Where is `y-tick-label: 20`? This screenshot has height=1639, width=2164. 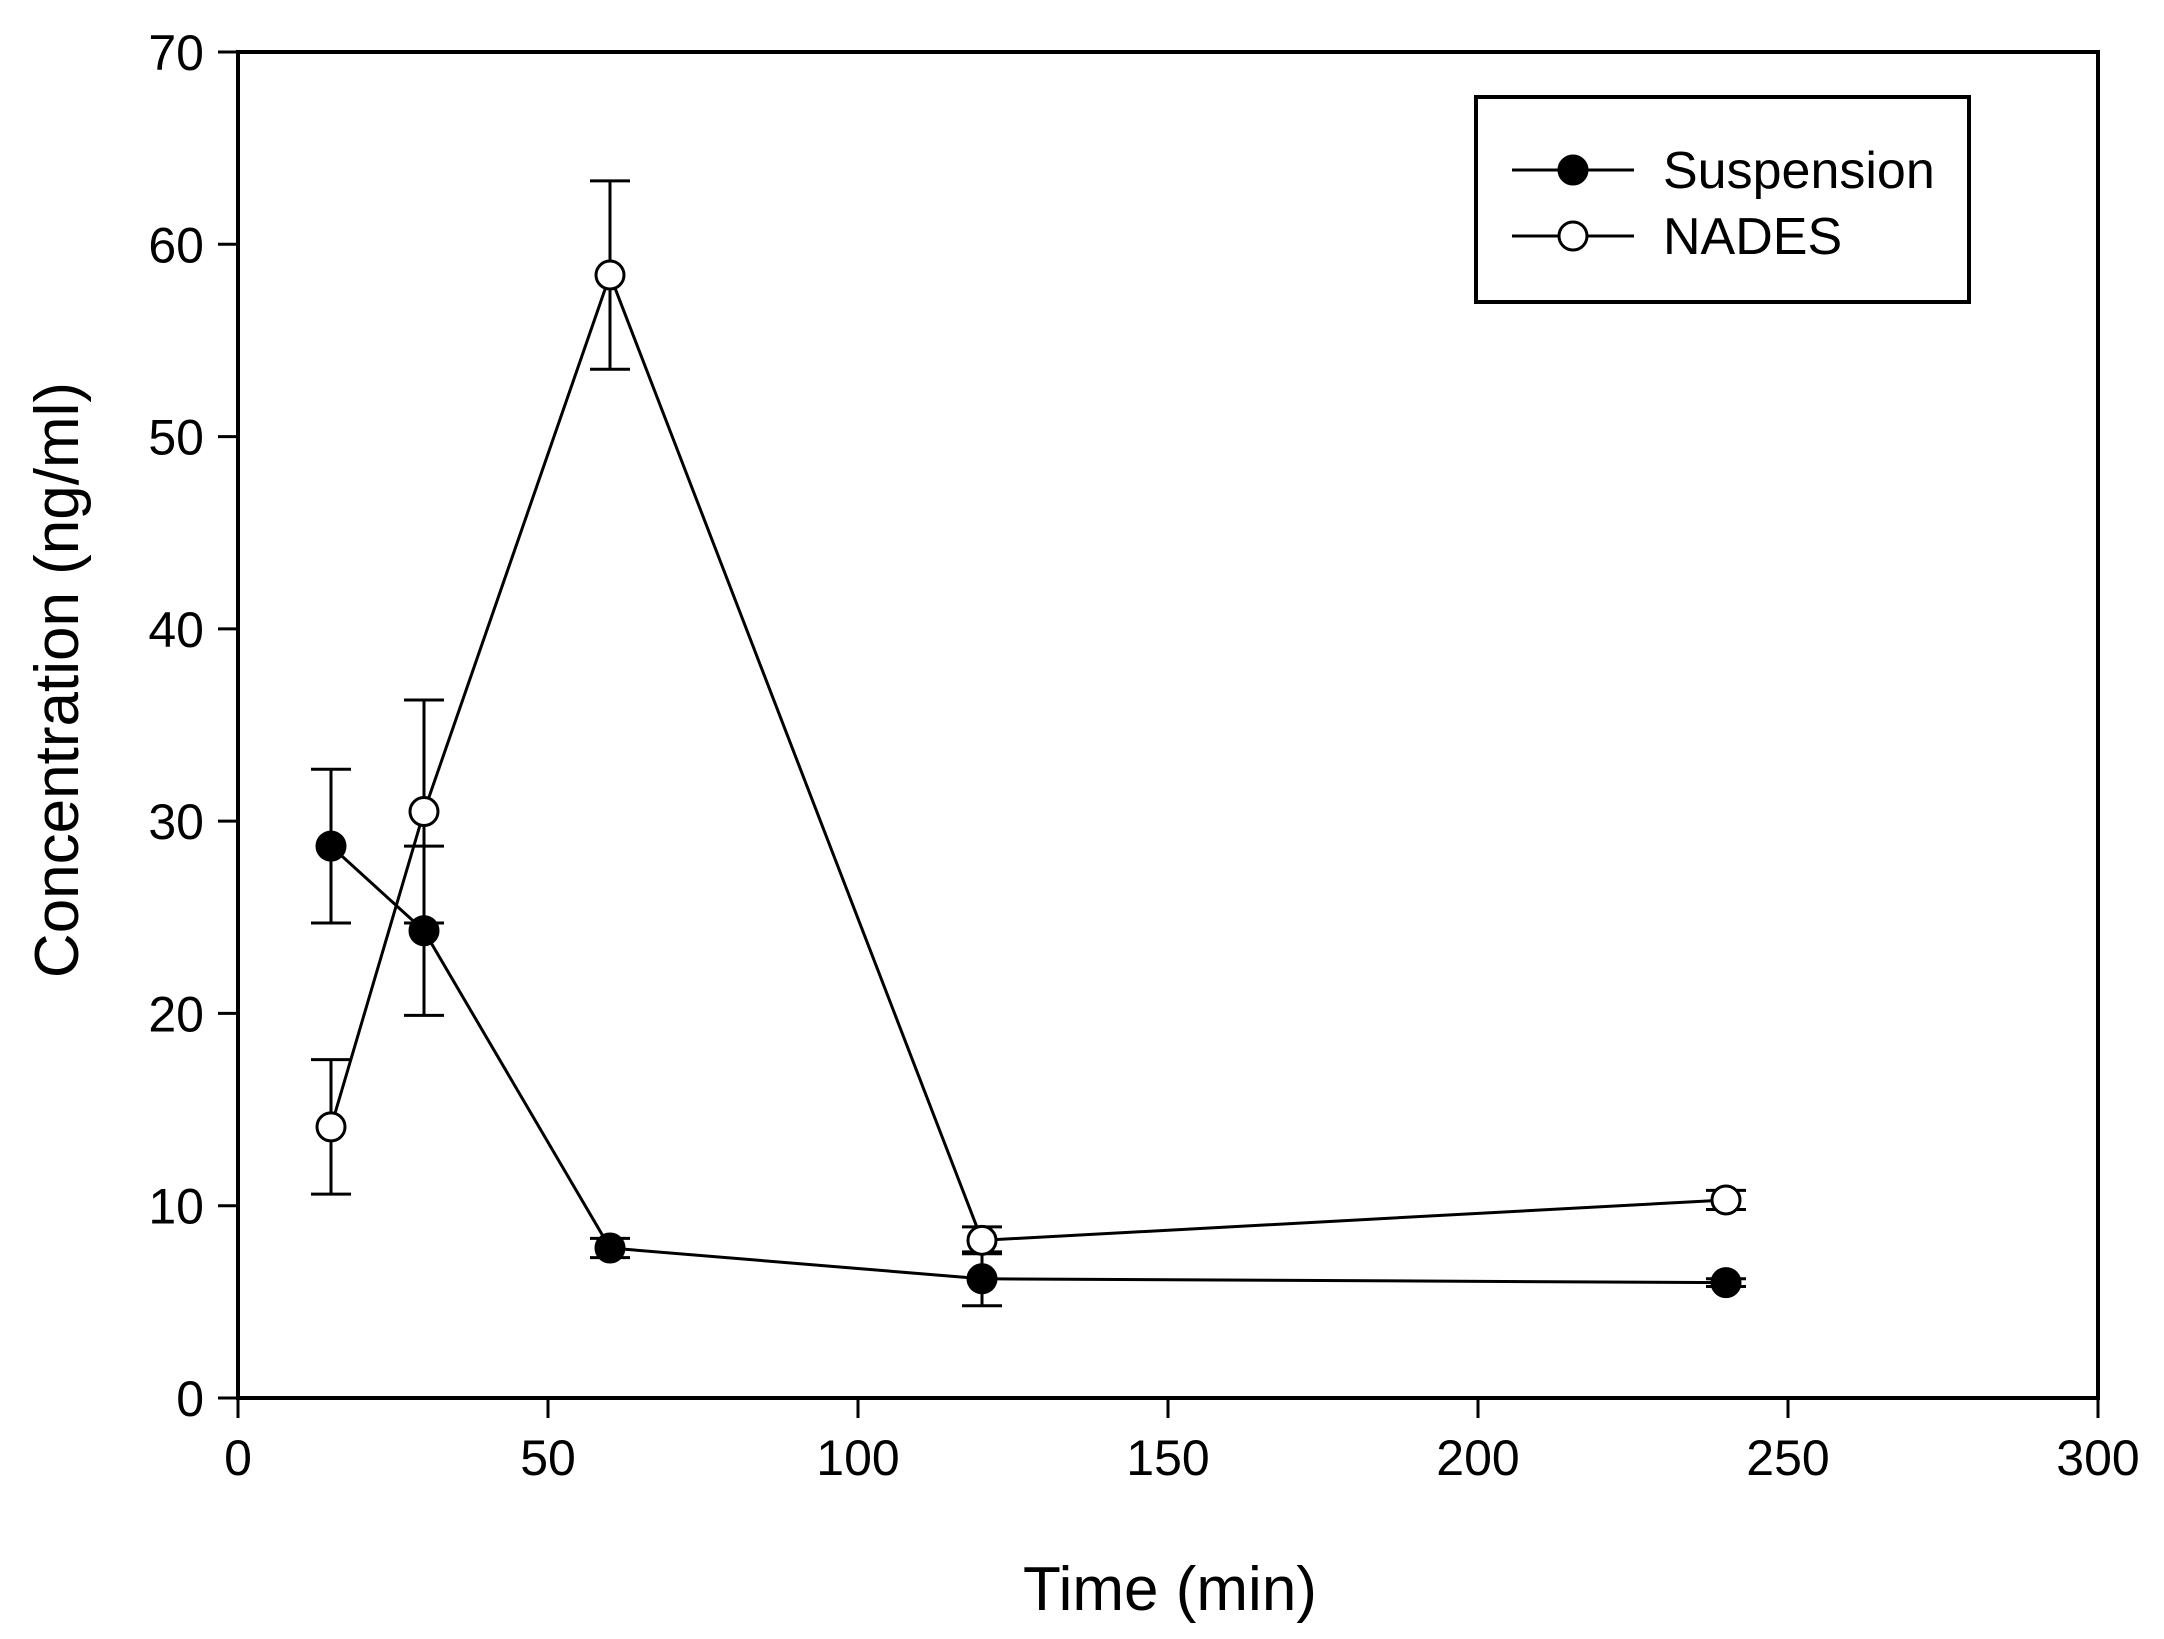
y-tick-label: 20 is located at coordinates (176, 1014).